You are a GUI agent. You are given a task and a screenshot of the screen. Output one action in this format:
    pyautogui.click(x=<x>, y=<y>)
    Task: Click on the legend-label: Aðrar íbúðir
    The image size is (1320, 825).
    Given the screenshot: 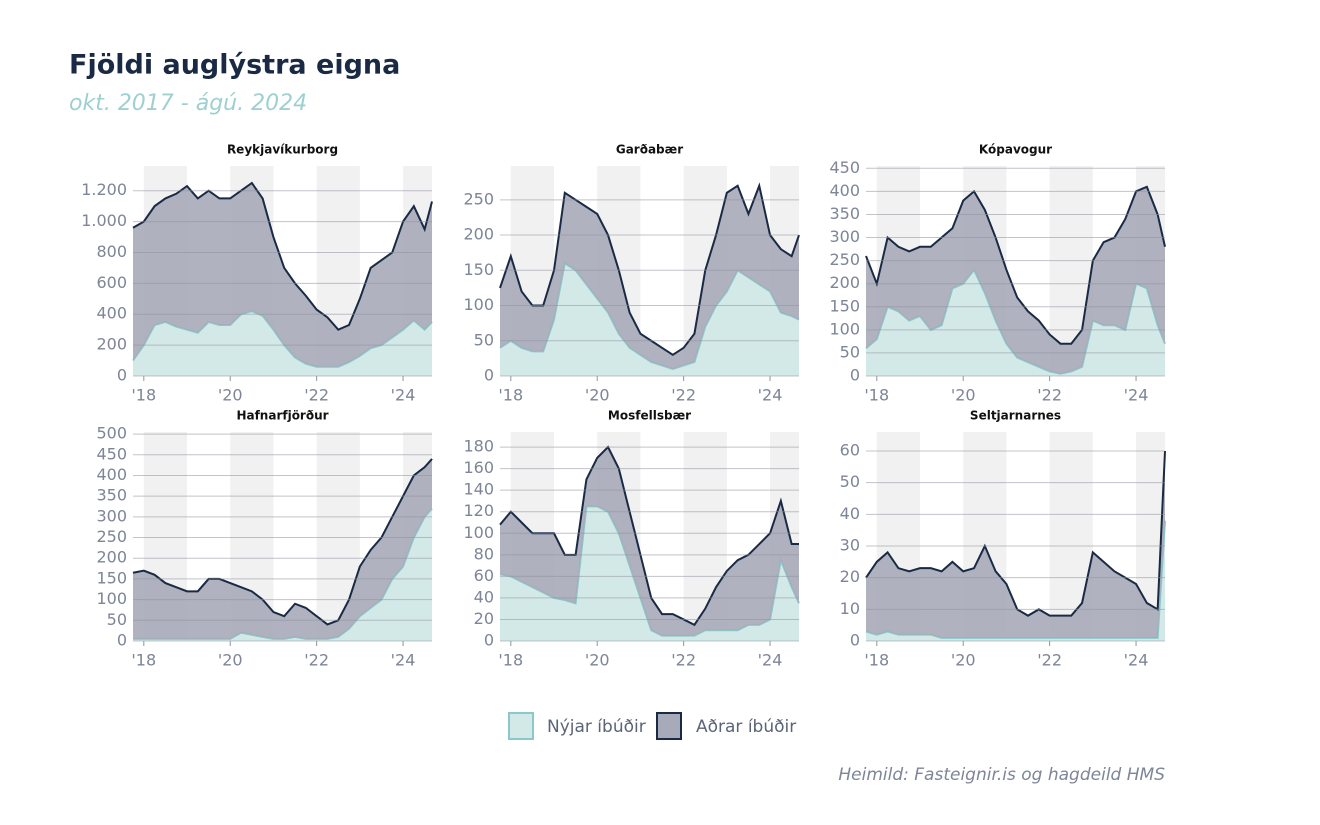 What is the action you would take?
    pyautogui.click(x=746, y=727)
    